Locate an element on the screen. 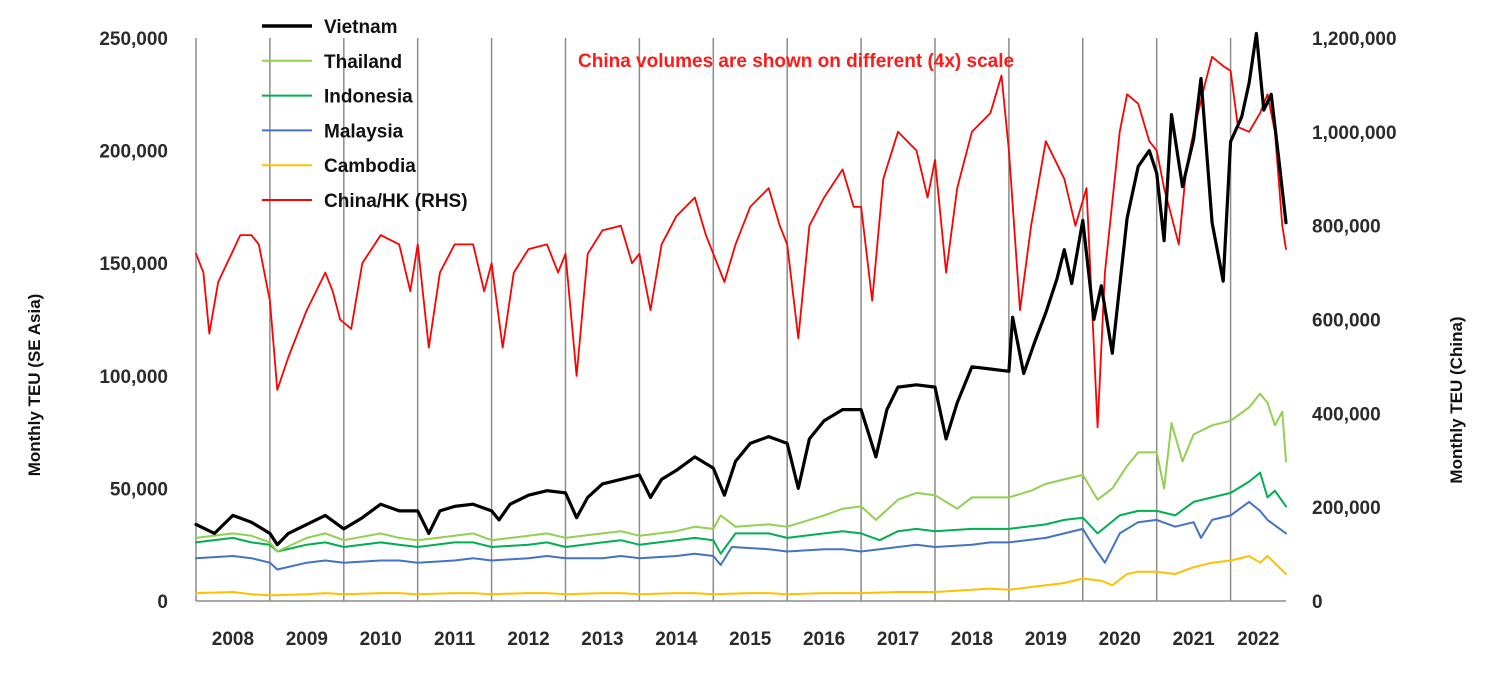 The image size is (1500, 673). left-tick-label: 150,000 is located at coordinates (133, 264).